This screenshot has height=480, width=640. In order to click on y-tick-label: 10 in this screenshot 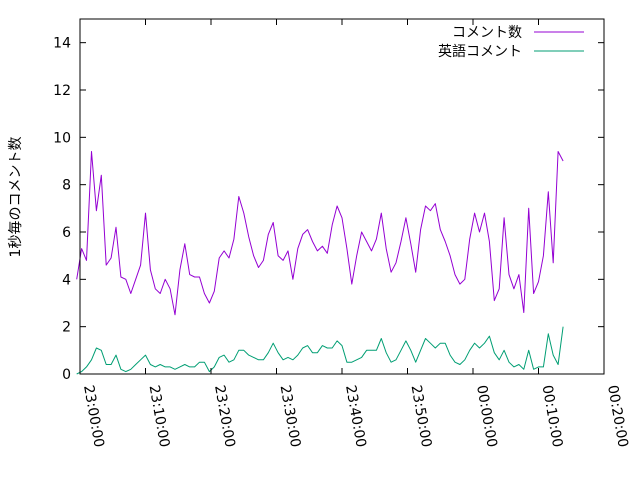, I will do `click(62, 138)`.